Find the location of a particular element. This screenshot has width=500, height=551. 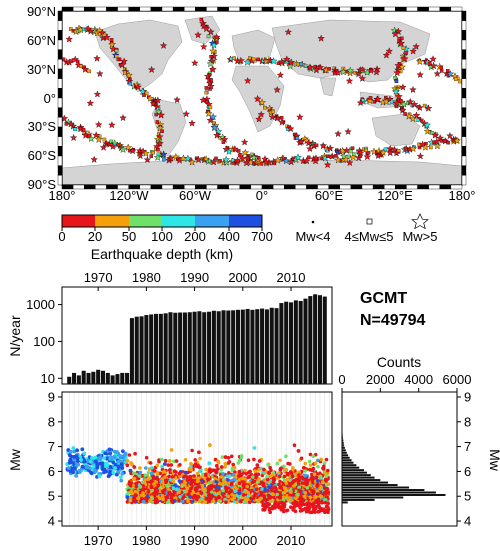

counts-x-tick-label: 2000 is located at coordinates (380, 379).